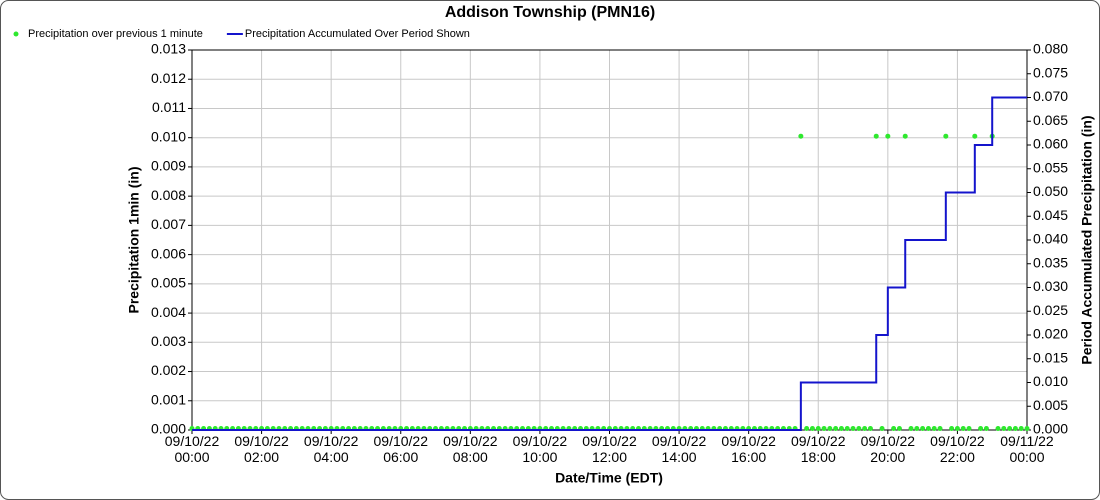 Image resolution: width=1100 pixels, height=500 pixels. Describe the element at coordinates (1087, 239) in the screenshot. I see `y2-axis-label: Period Accumulated Precipitation (in)` at that location.